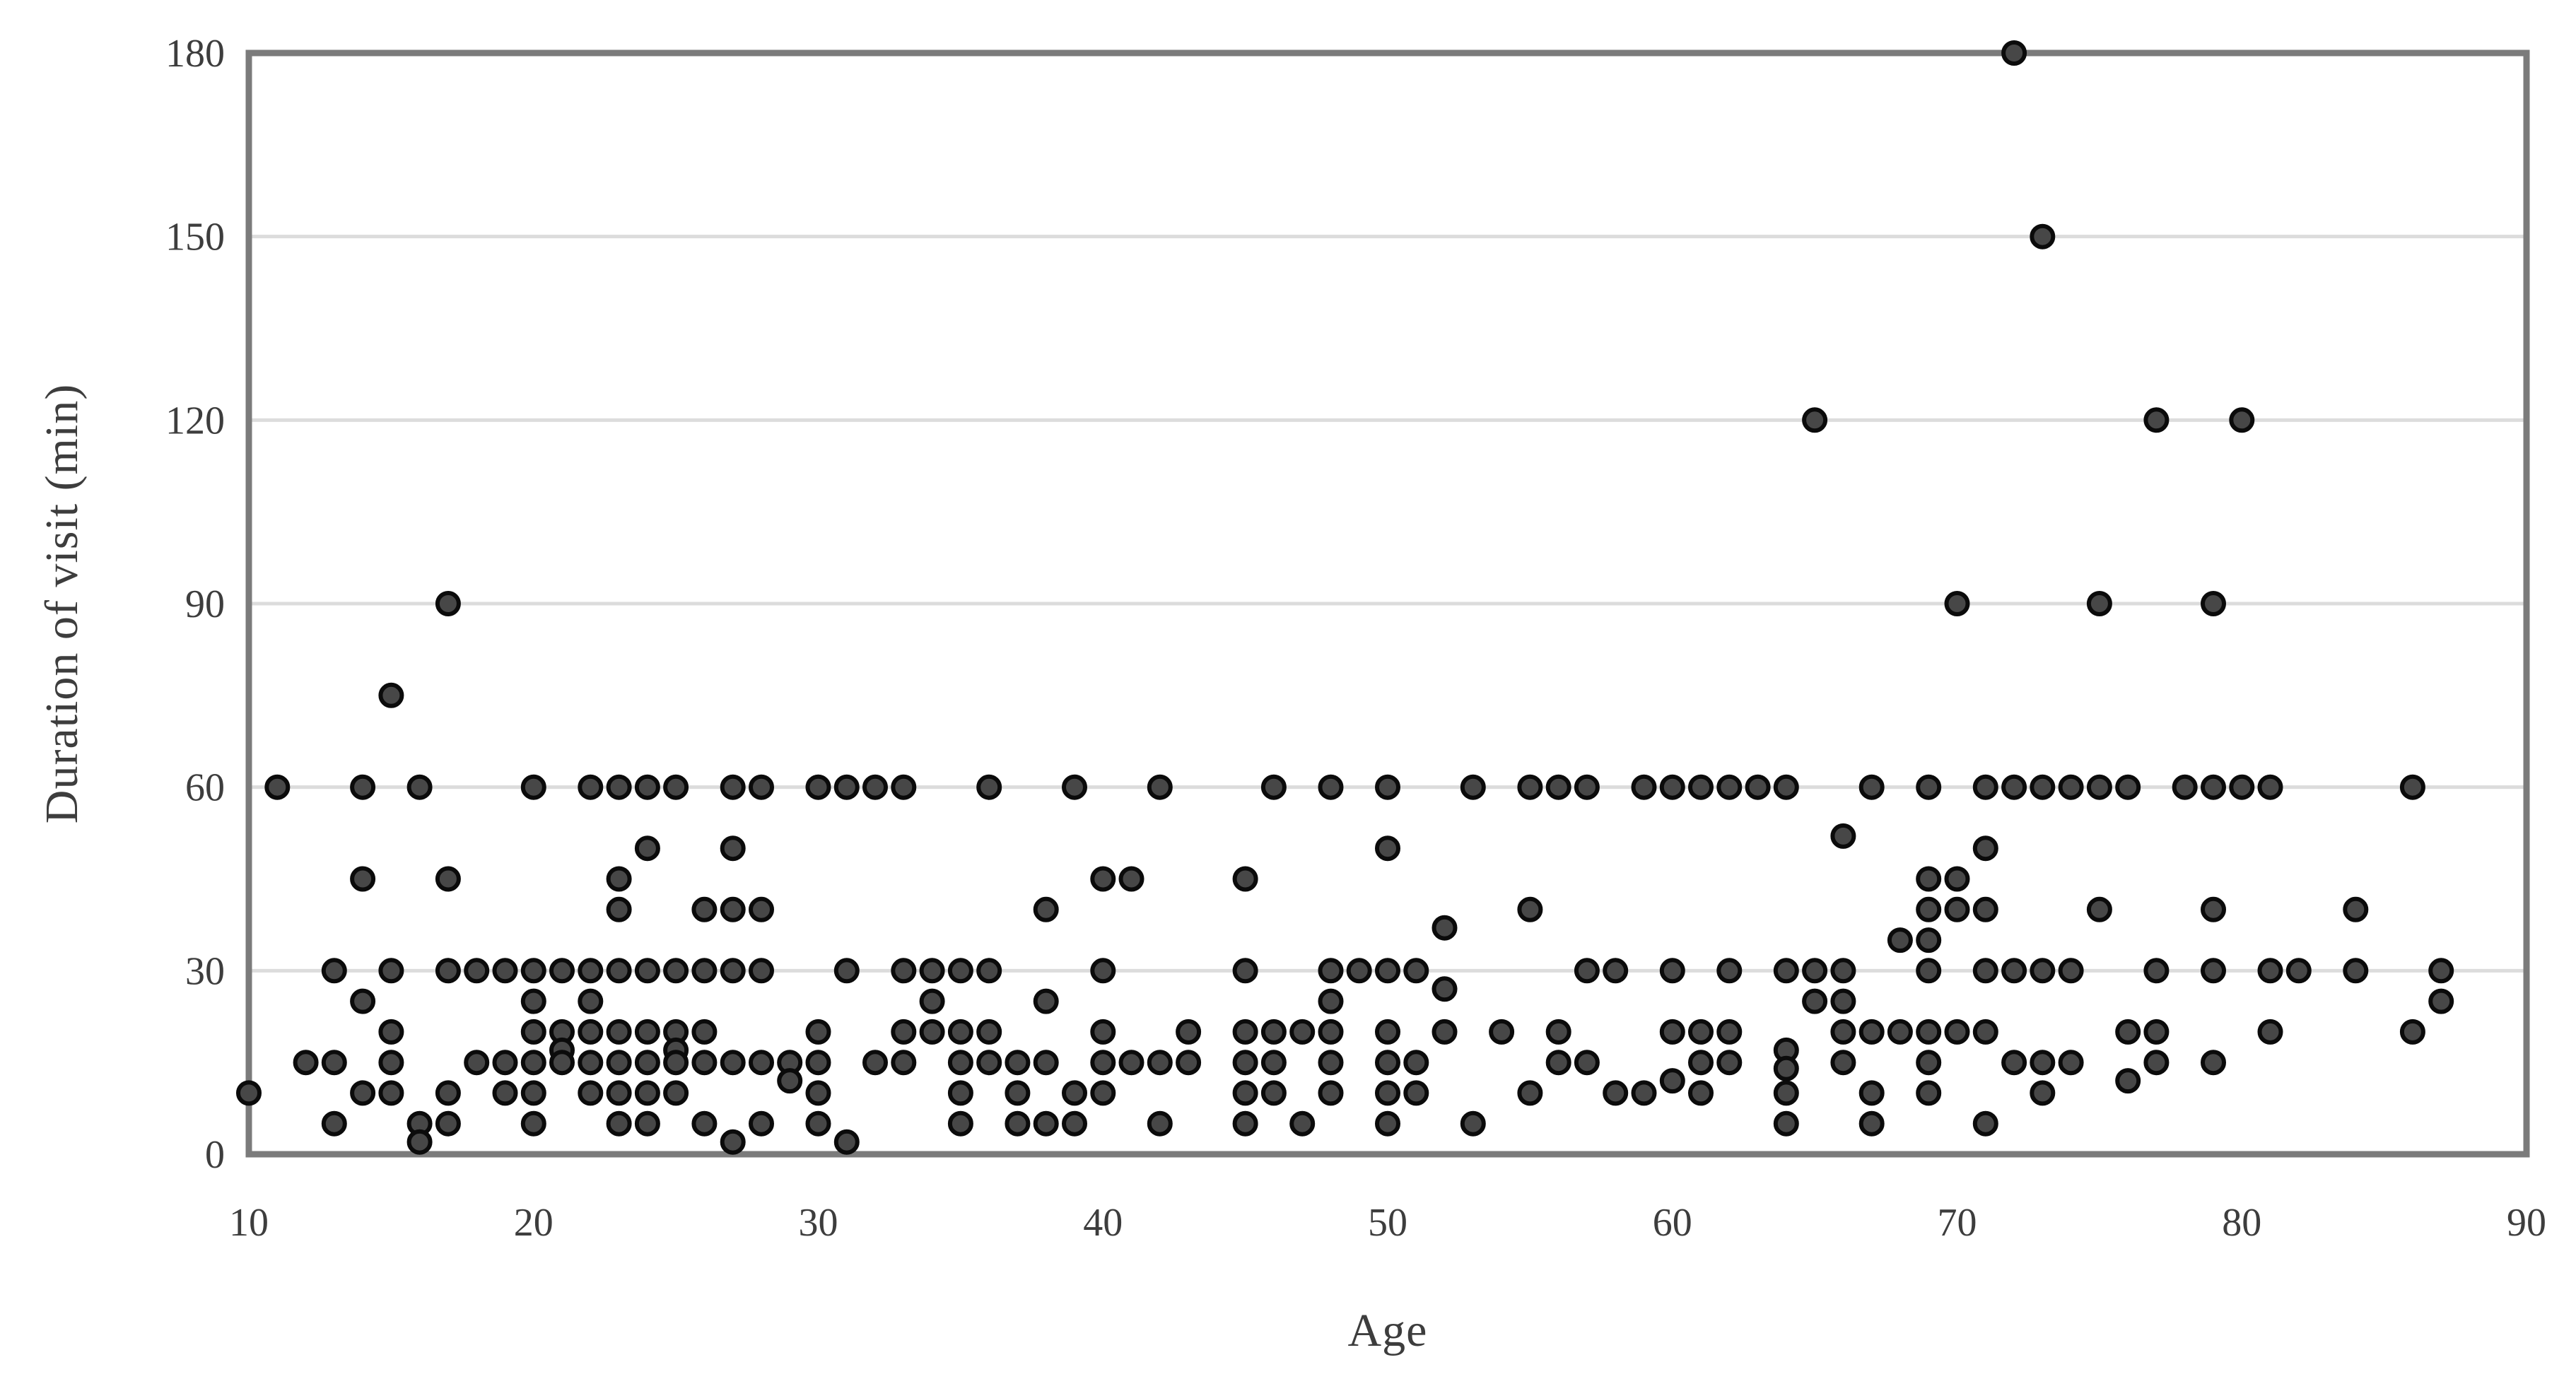 This screenshot has height=1379, width=2576. Describe the element at coordinates (205, 604) in the screenshot. I see `y-tick-label: 90` at that location.